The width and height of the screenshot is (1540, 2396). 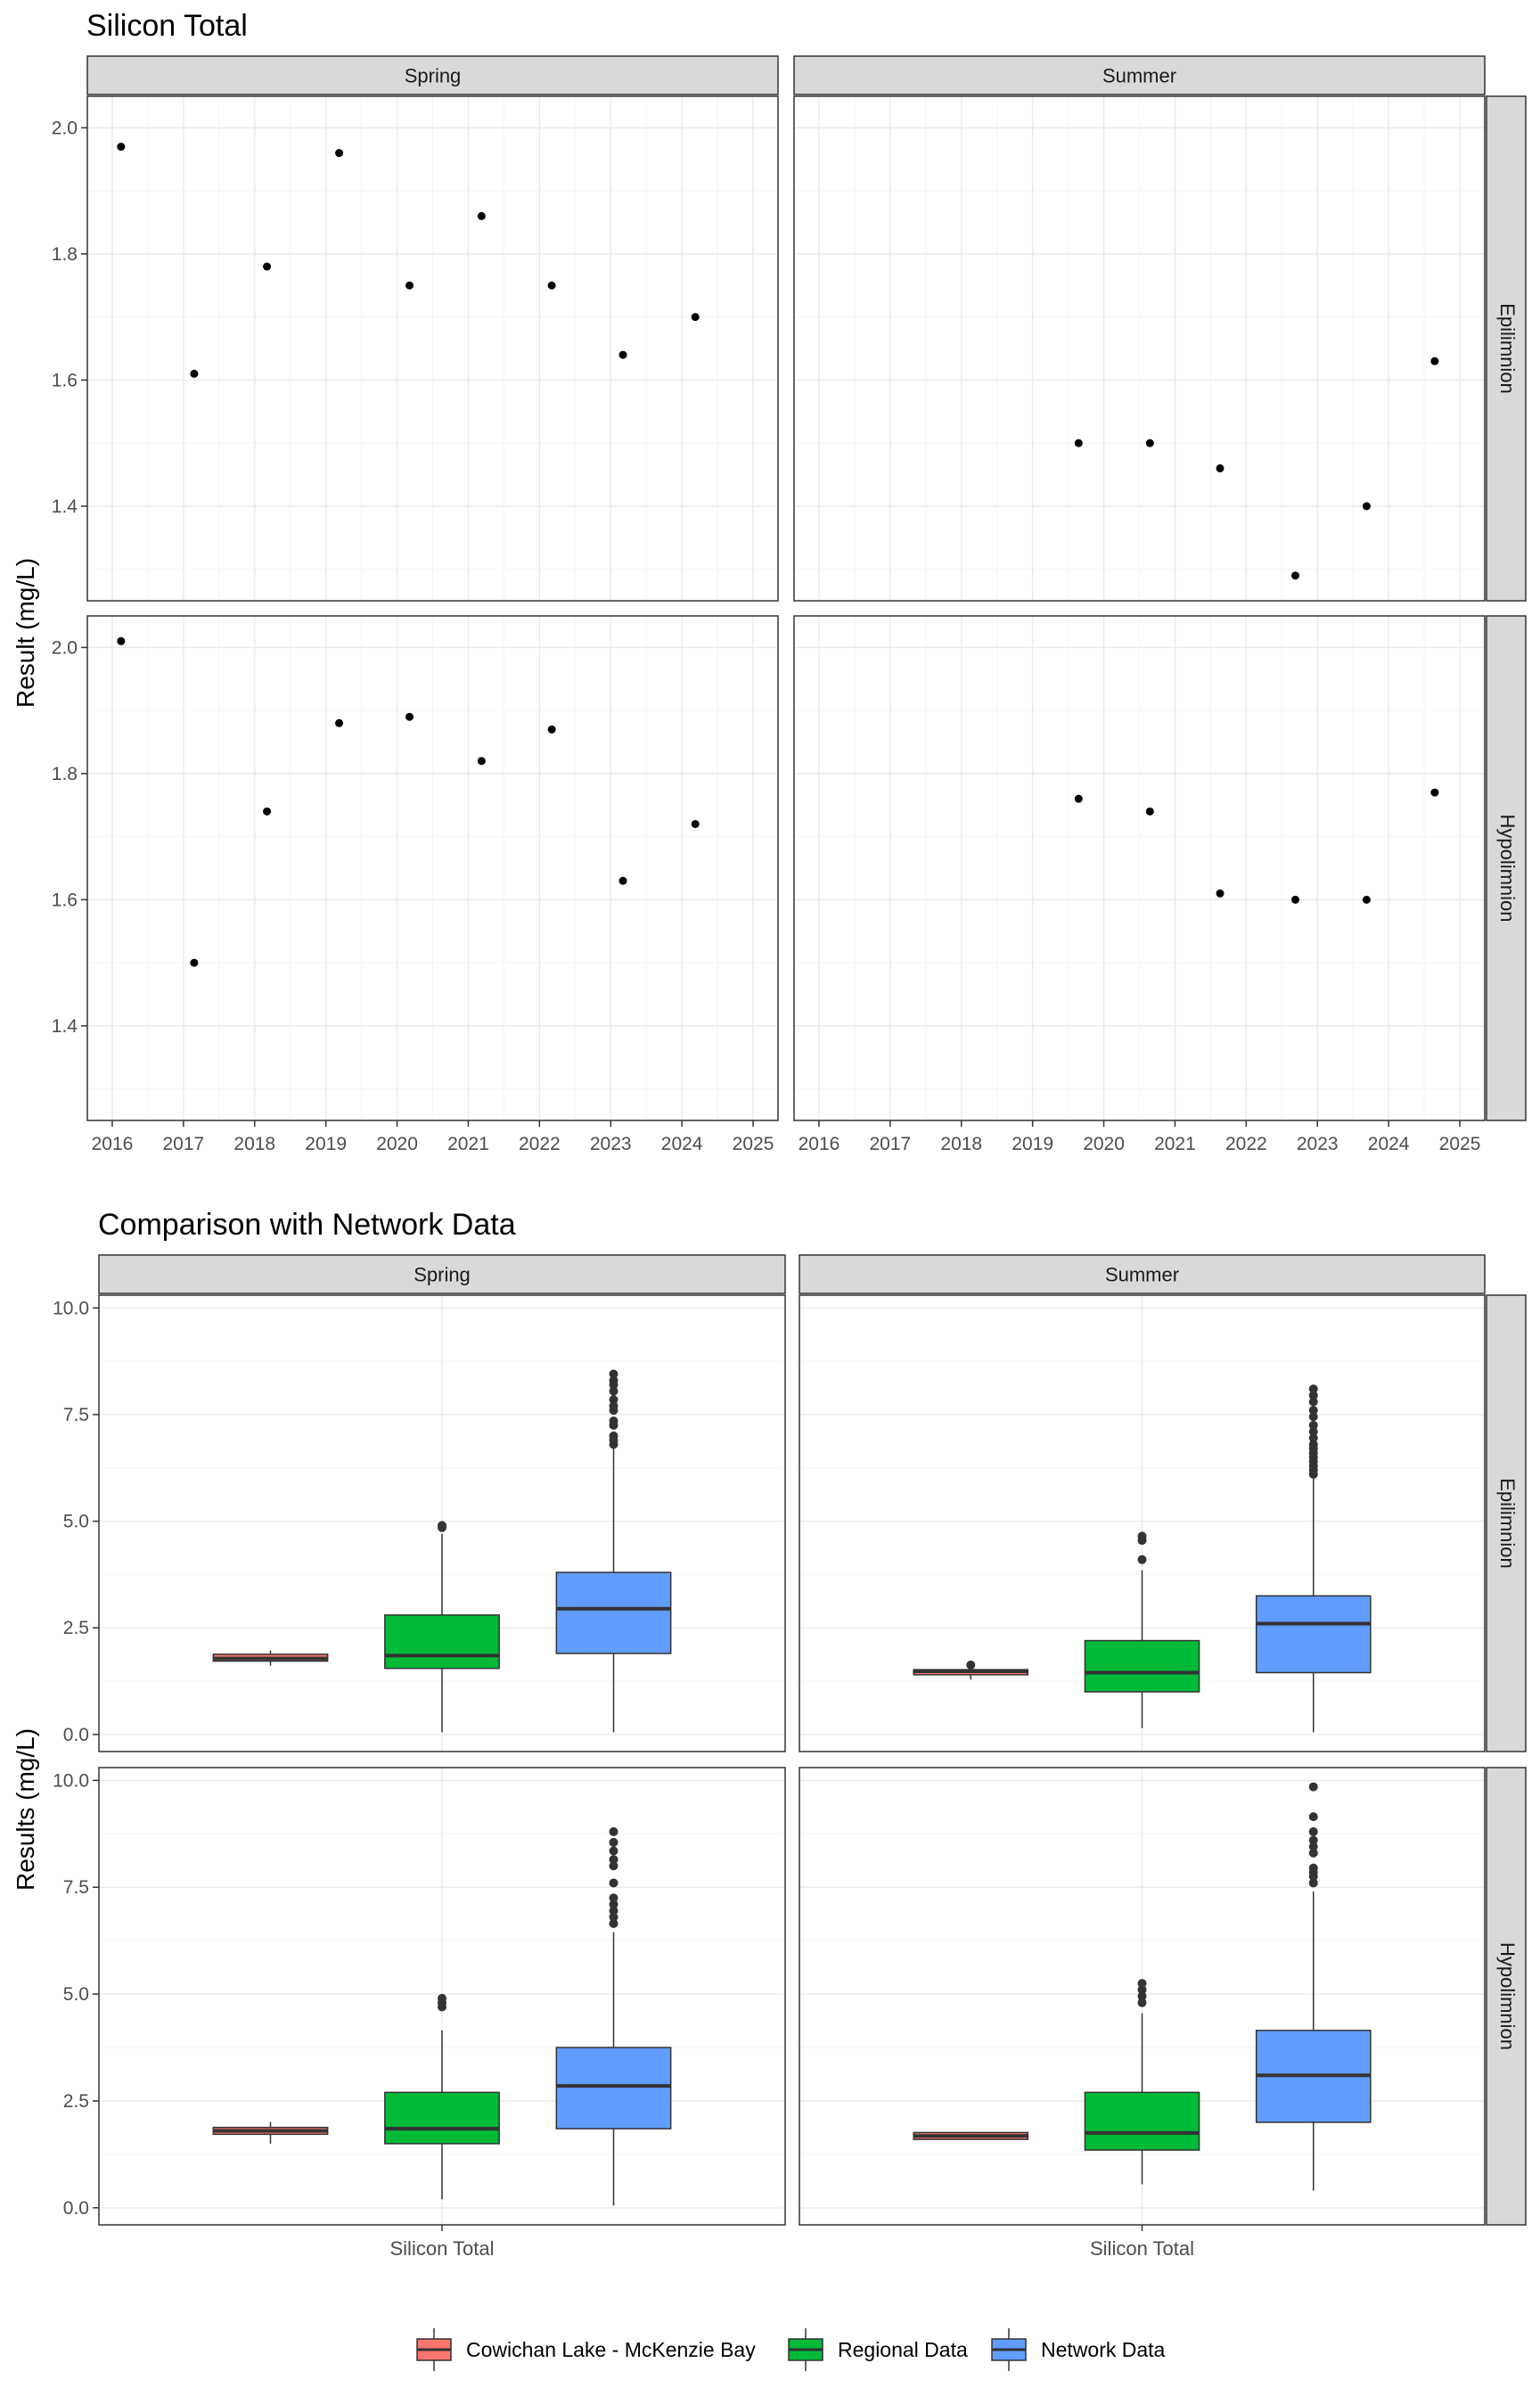 What do you see at coordinates (1142, 2248) in the screenshot?
I see `x-tick-label: Silicon Total` at bounding box center [1142, 2248].